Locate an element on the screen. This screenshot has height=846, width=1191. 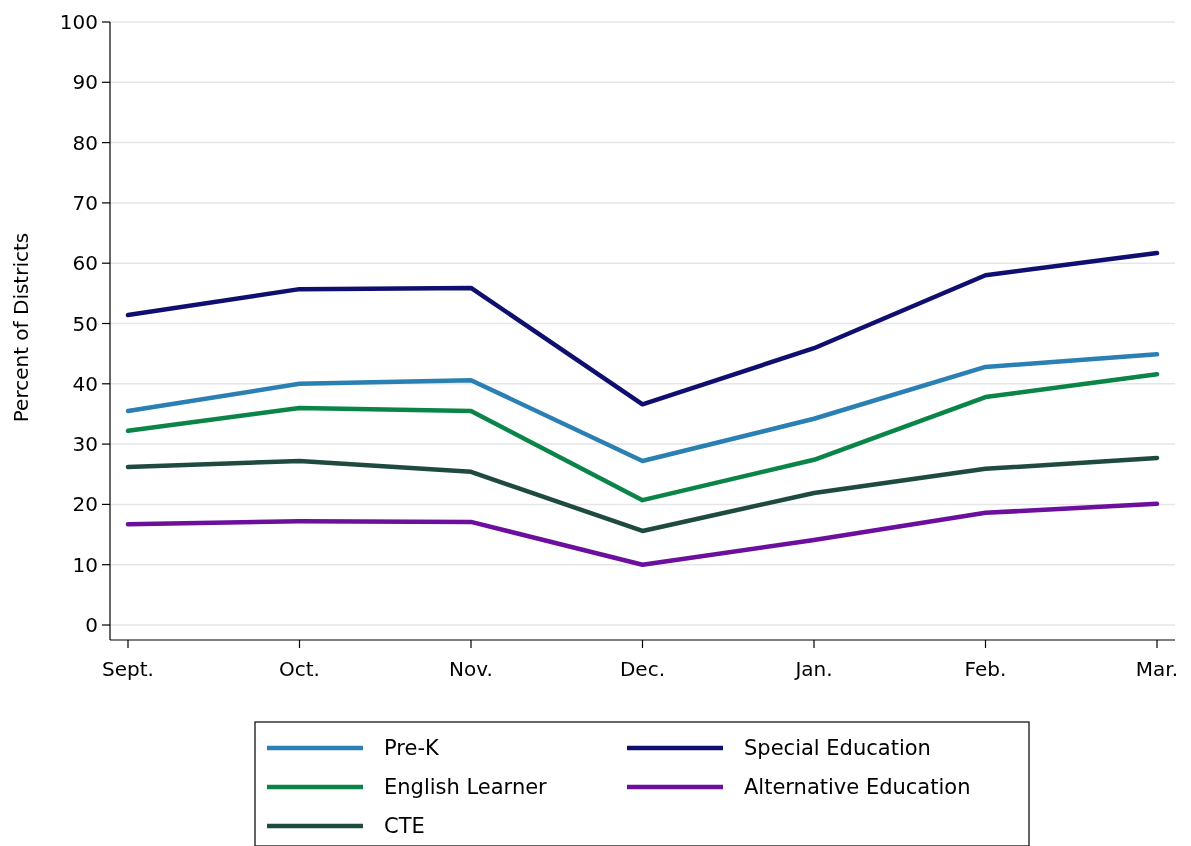
x-tick-label: Jan. is located at coordinates (813, 669).